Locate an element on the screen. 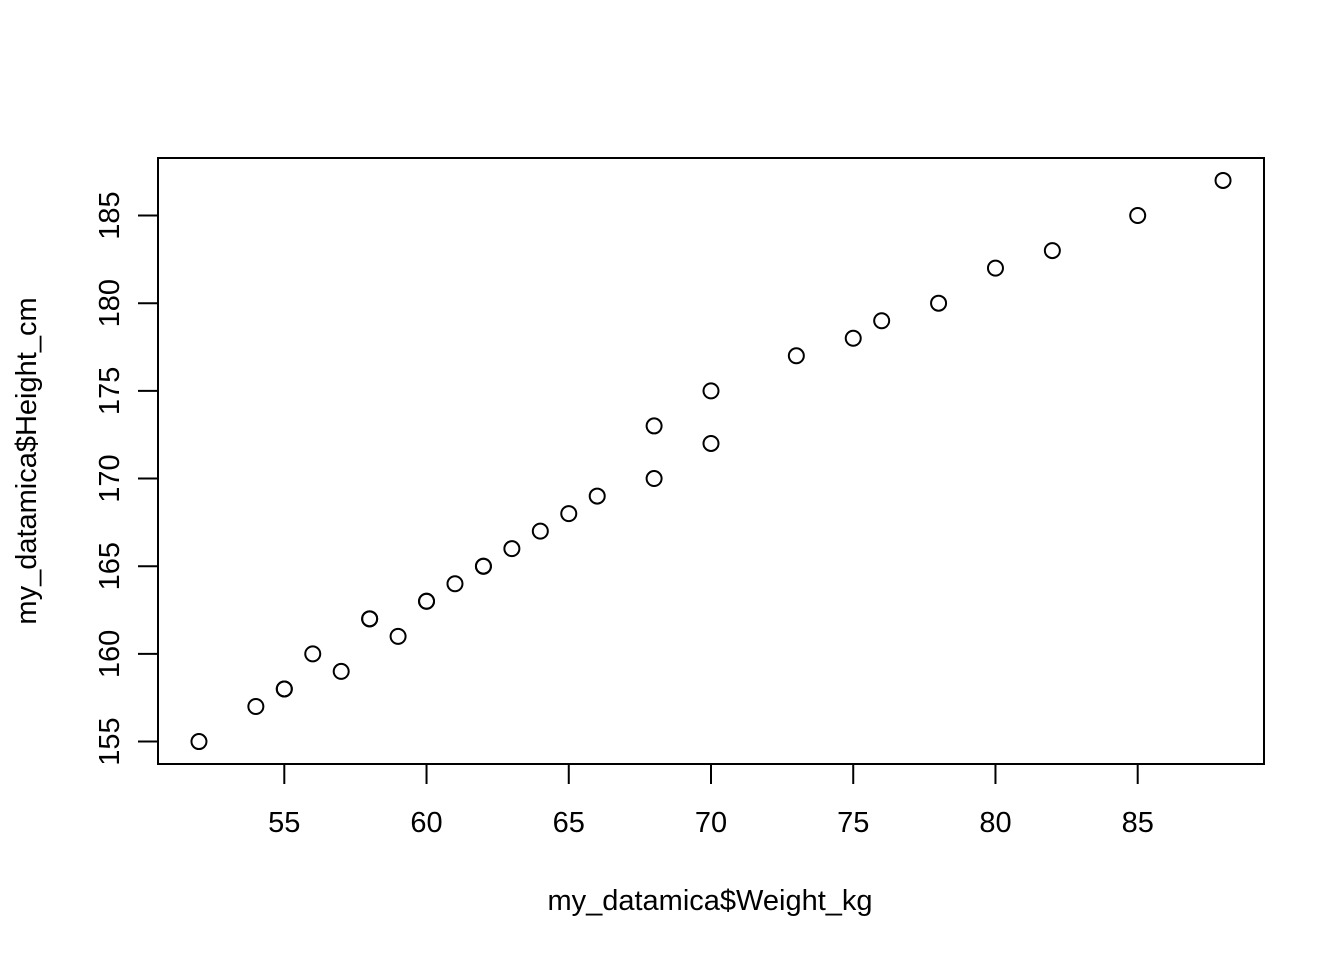  x-tick-label: 70 is located at coordinates (711, 823).